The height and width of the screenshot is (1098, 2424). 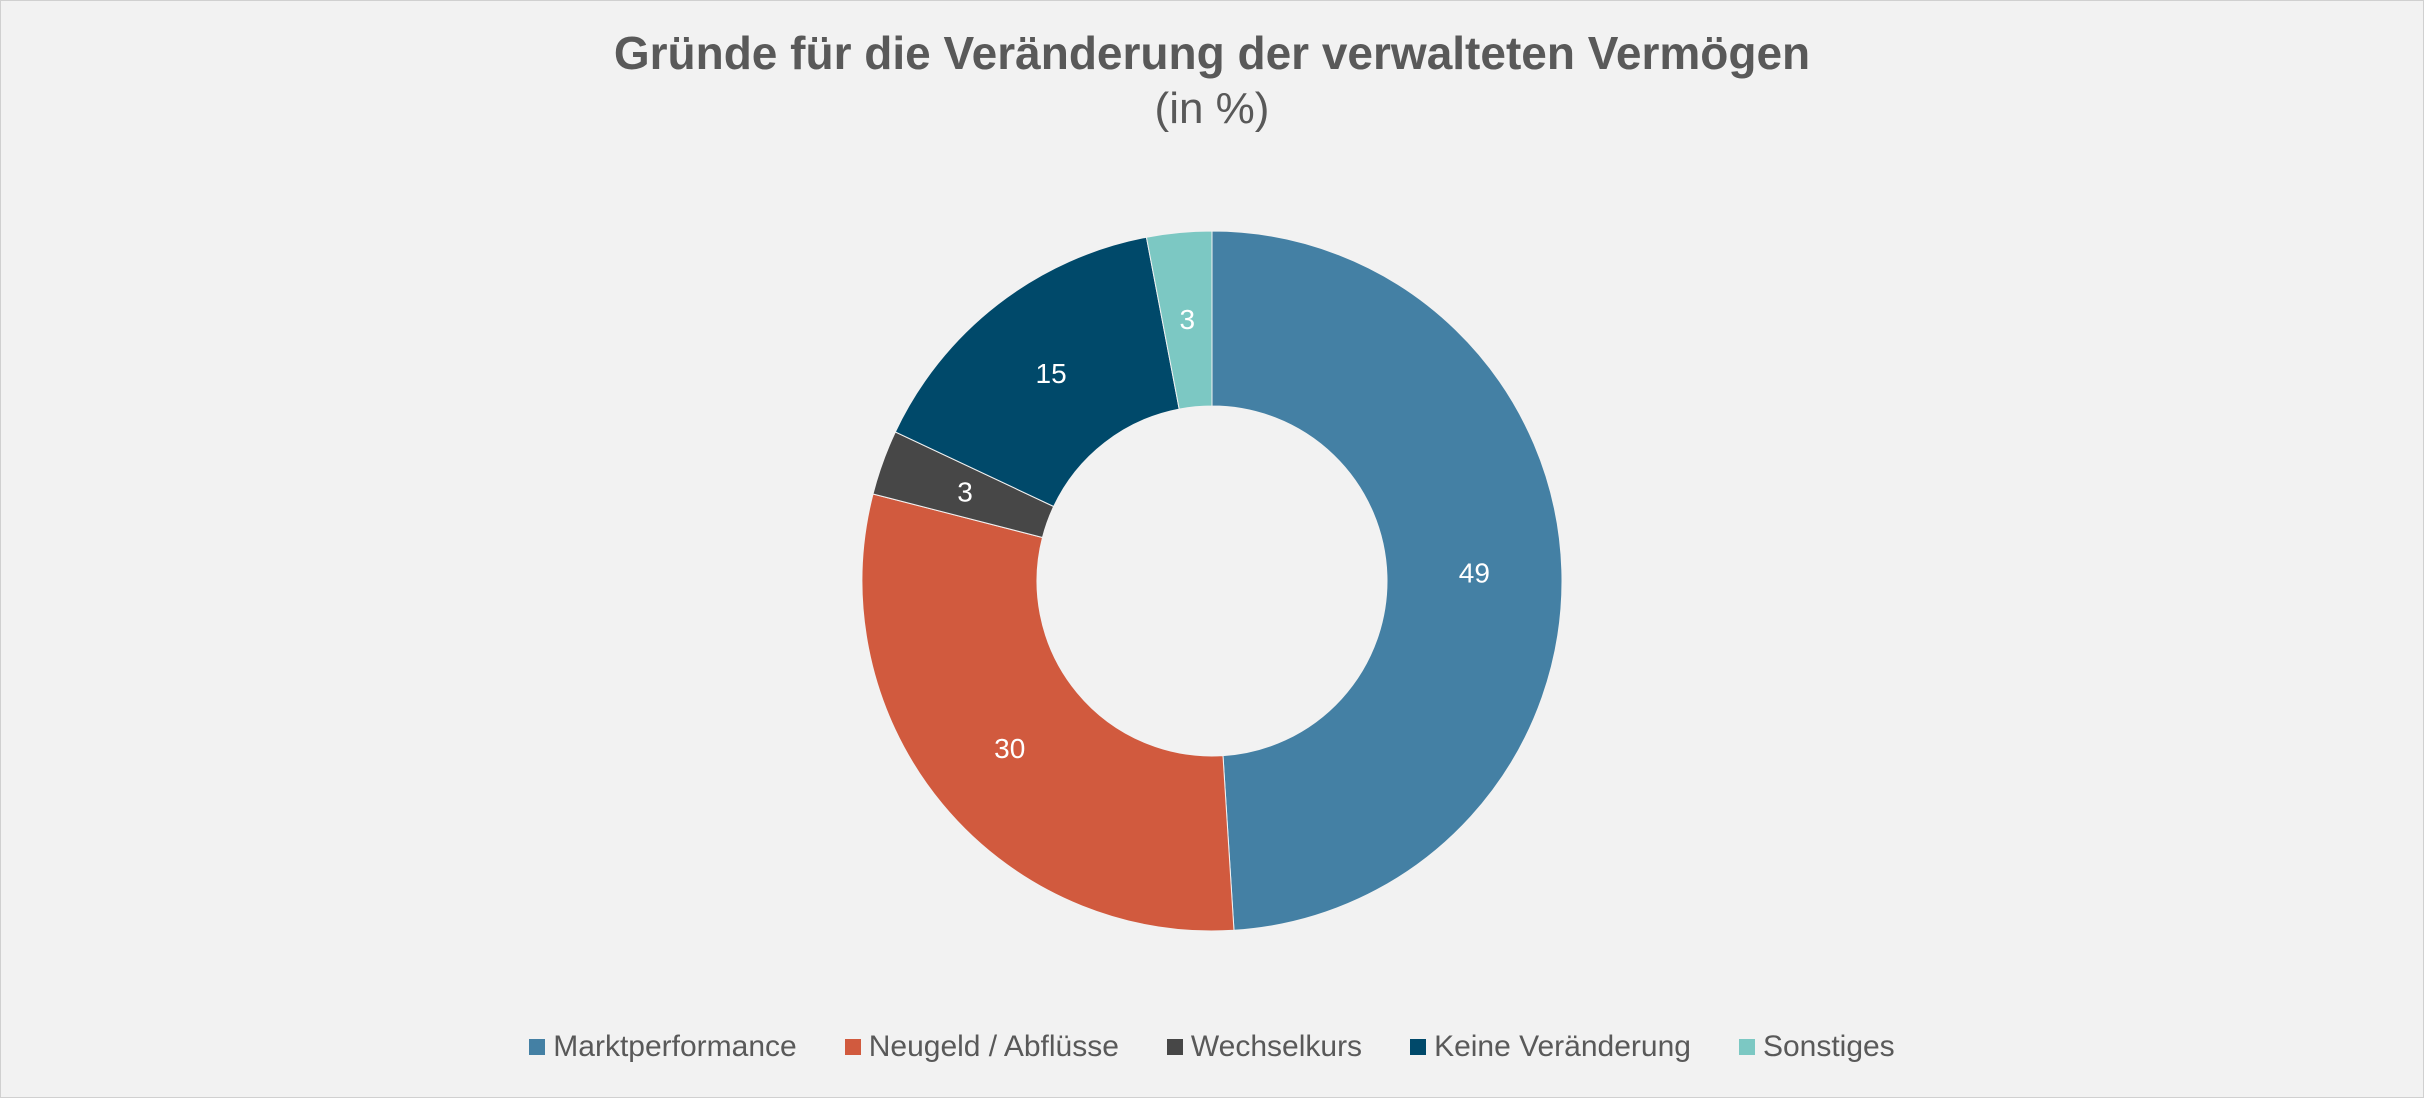 What do you see at coordinates (1188, 319) in the screenshot?
I see `data-label-4: 3` at bounding box center [1188, 319].